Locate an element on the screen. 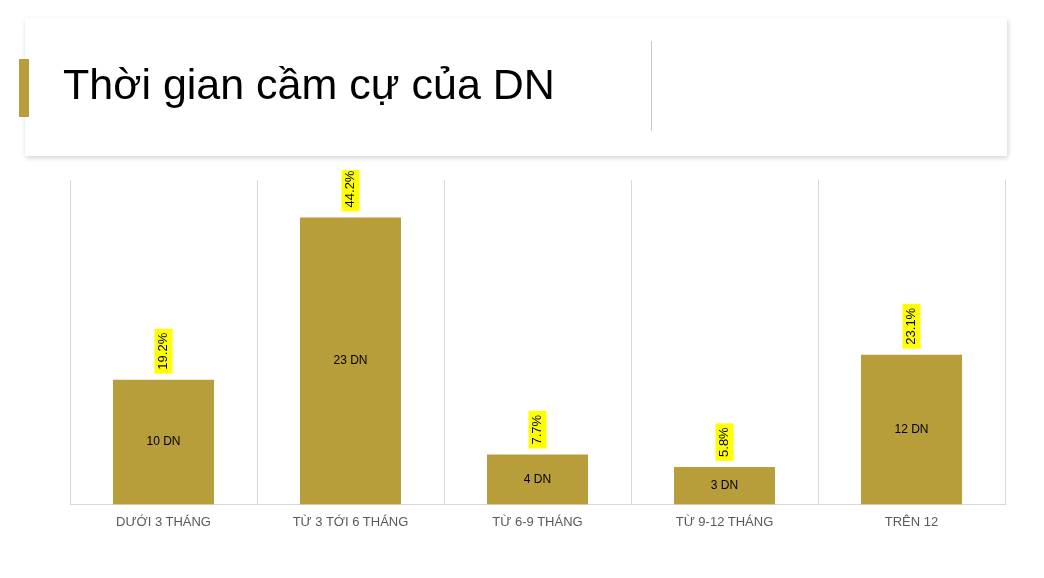  annotation: 44.2% is located at coordinates (350, 189).